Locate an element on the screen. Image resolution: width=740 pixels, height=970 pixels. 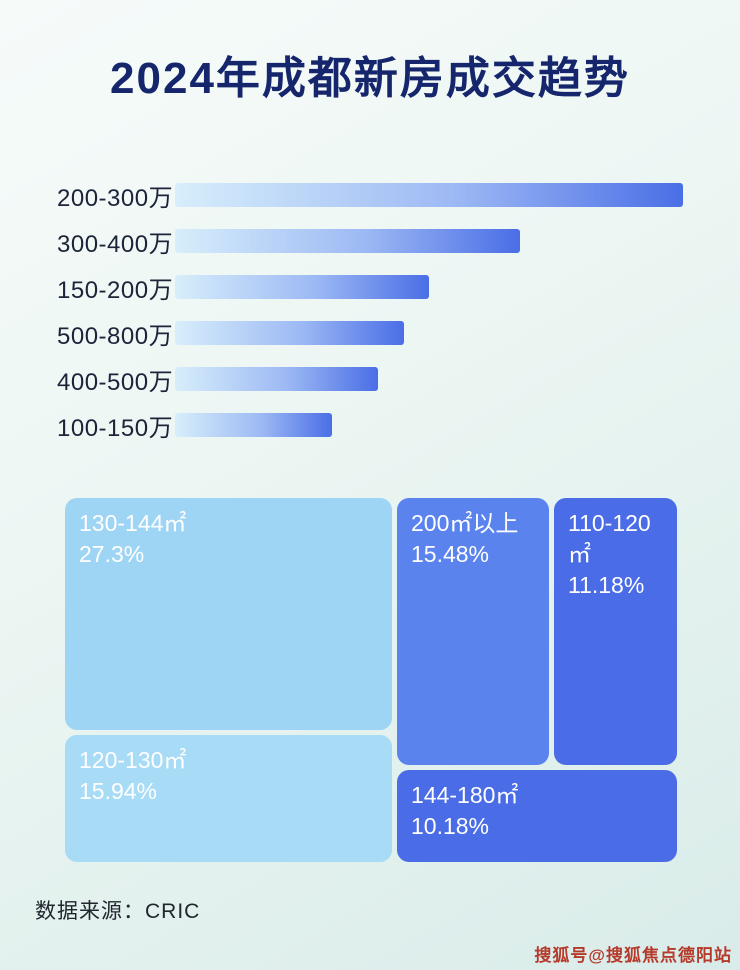
treemap-block-144-180: 144-180㎡ 10.18% is located at coordinates (537, 816).